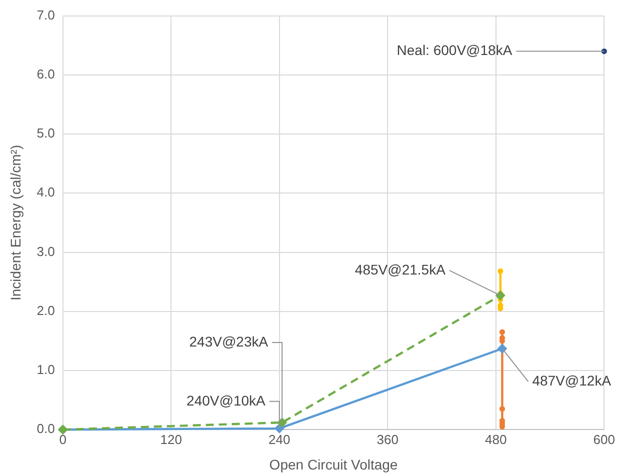 This screenshot has height=474, width=618. What do you see at coordinates (572, 380) in the screenshot?
I see `annotation: 487V@12kA` at bounding box center [572, 380].